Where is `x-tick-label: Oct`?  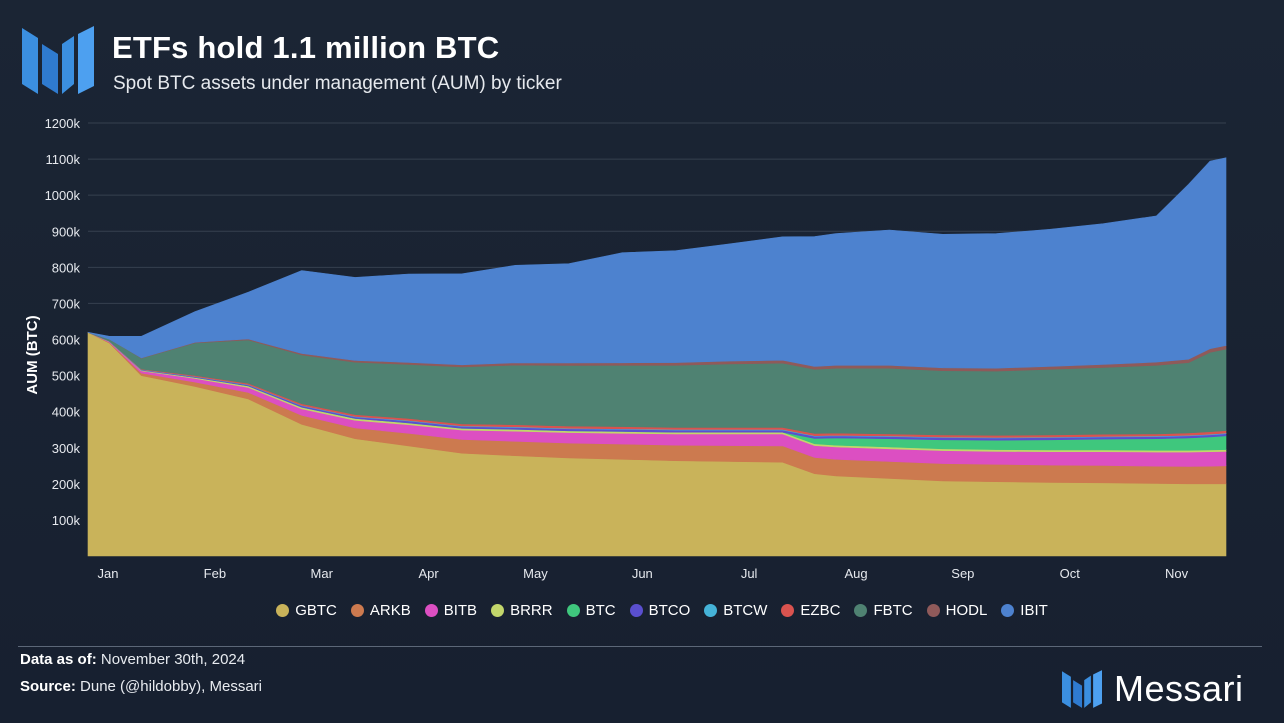
x-tick-label: Oct is located at coordinates (1070, 573).